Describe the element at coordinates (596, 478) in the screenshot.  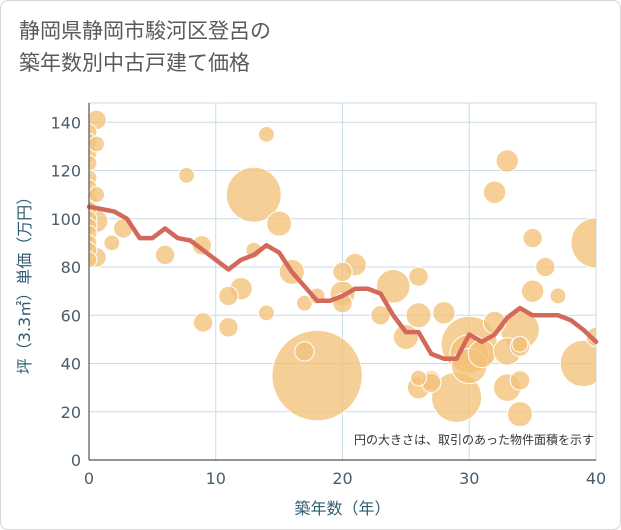
I see `x-tick-label: 40` at that location.